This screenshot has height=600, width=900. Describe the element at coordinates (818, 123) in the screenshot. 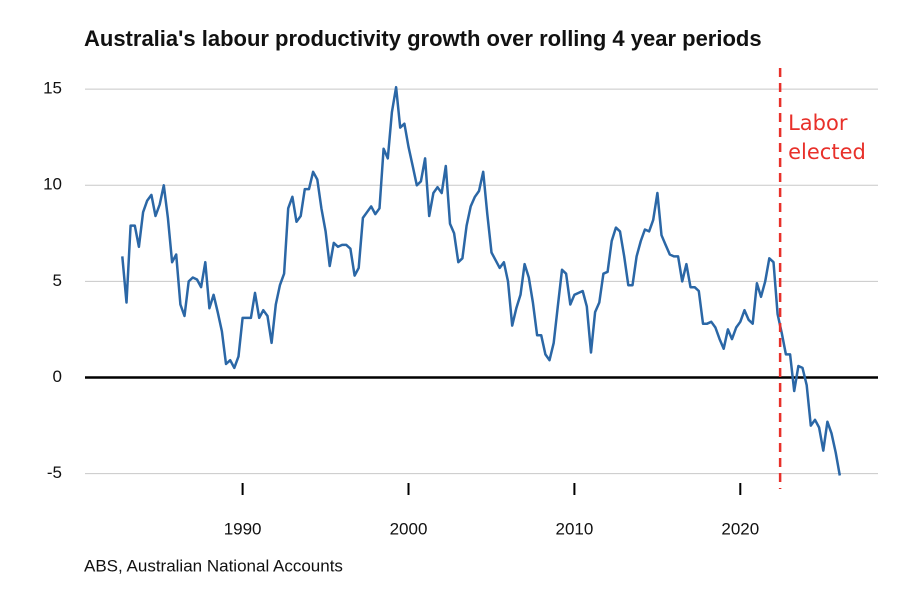

I see `annotation-label: Labor` at that location.